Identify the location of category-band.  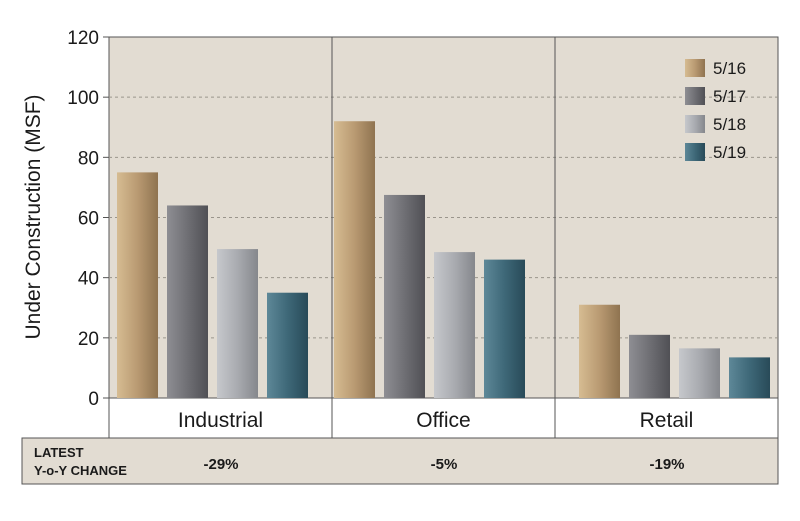
(443, 418).